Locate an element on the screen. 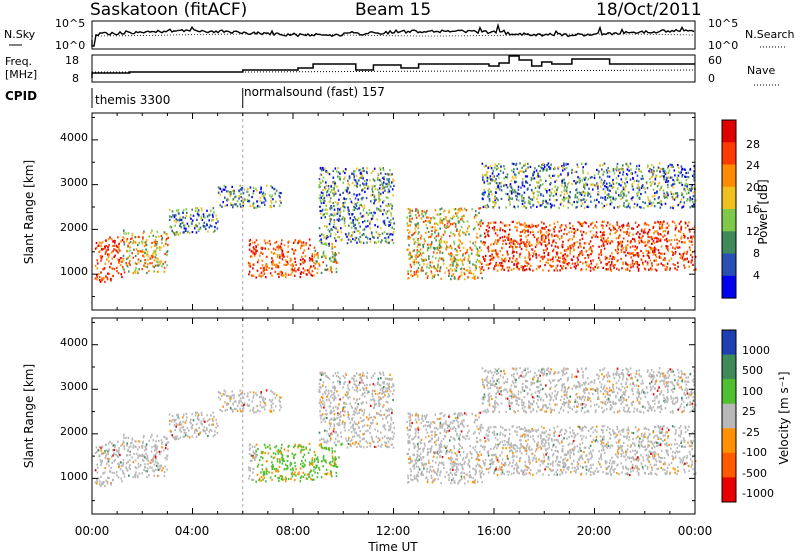 Image resolution: width=800 pixels, height=554 pixels. freq-panel-frame is located at coordinates (393, 68).